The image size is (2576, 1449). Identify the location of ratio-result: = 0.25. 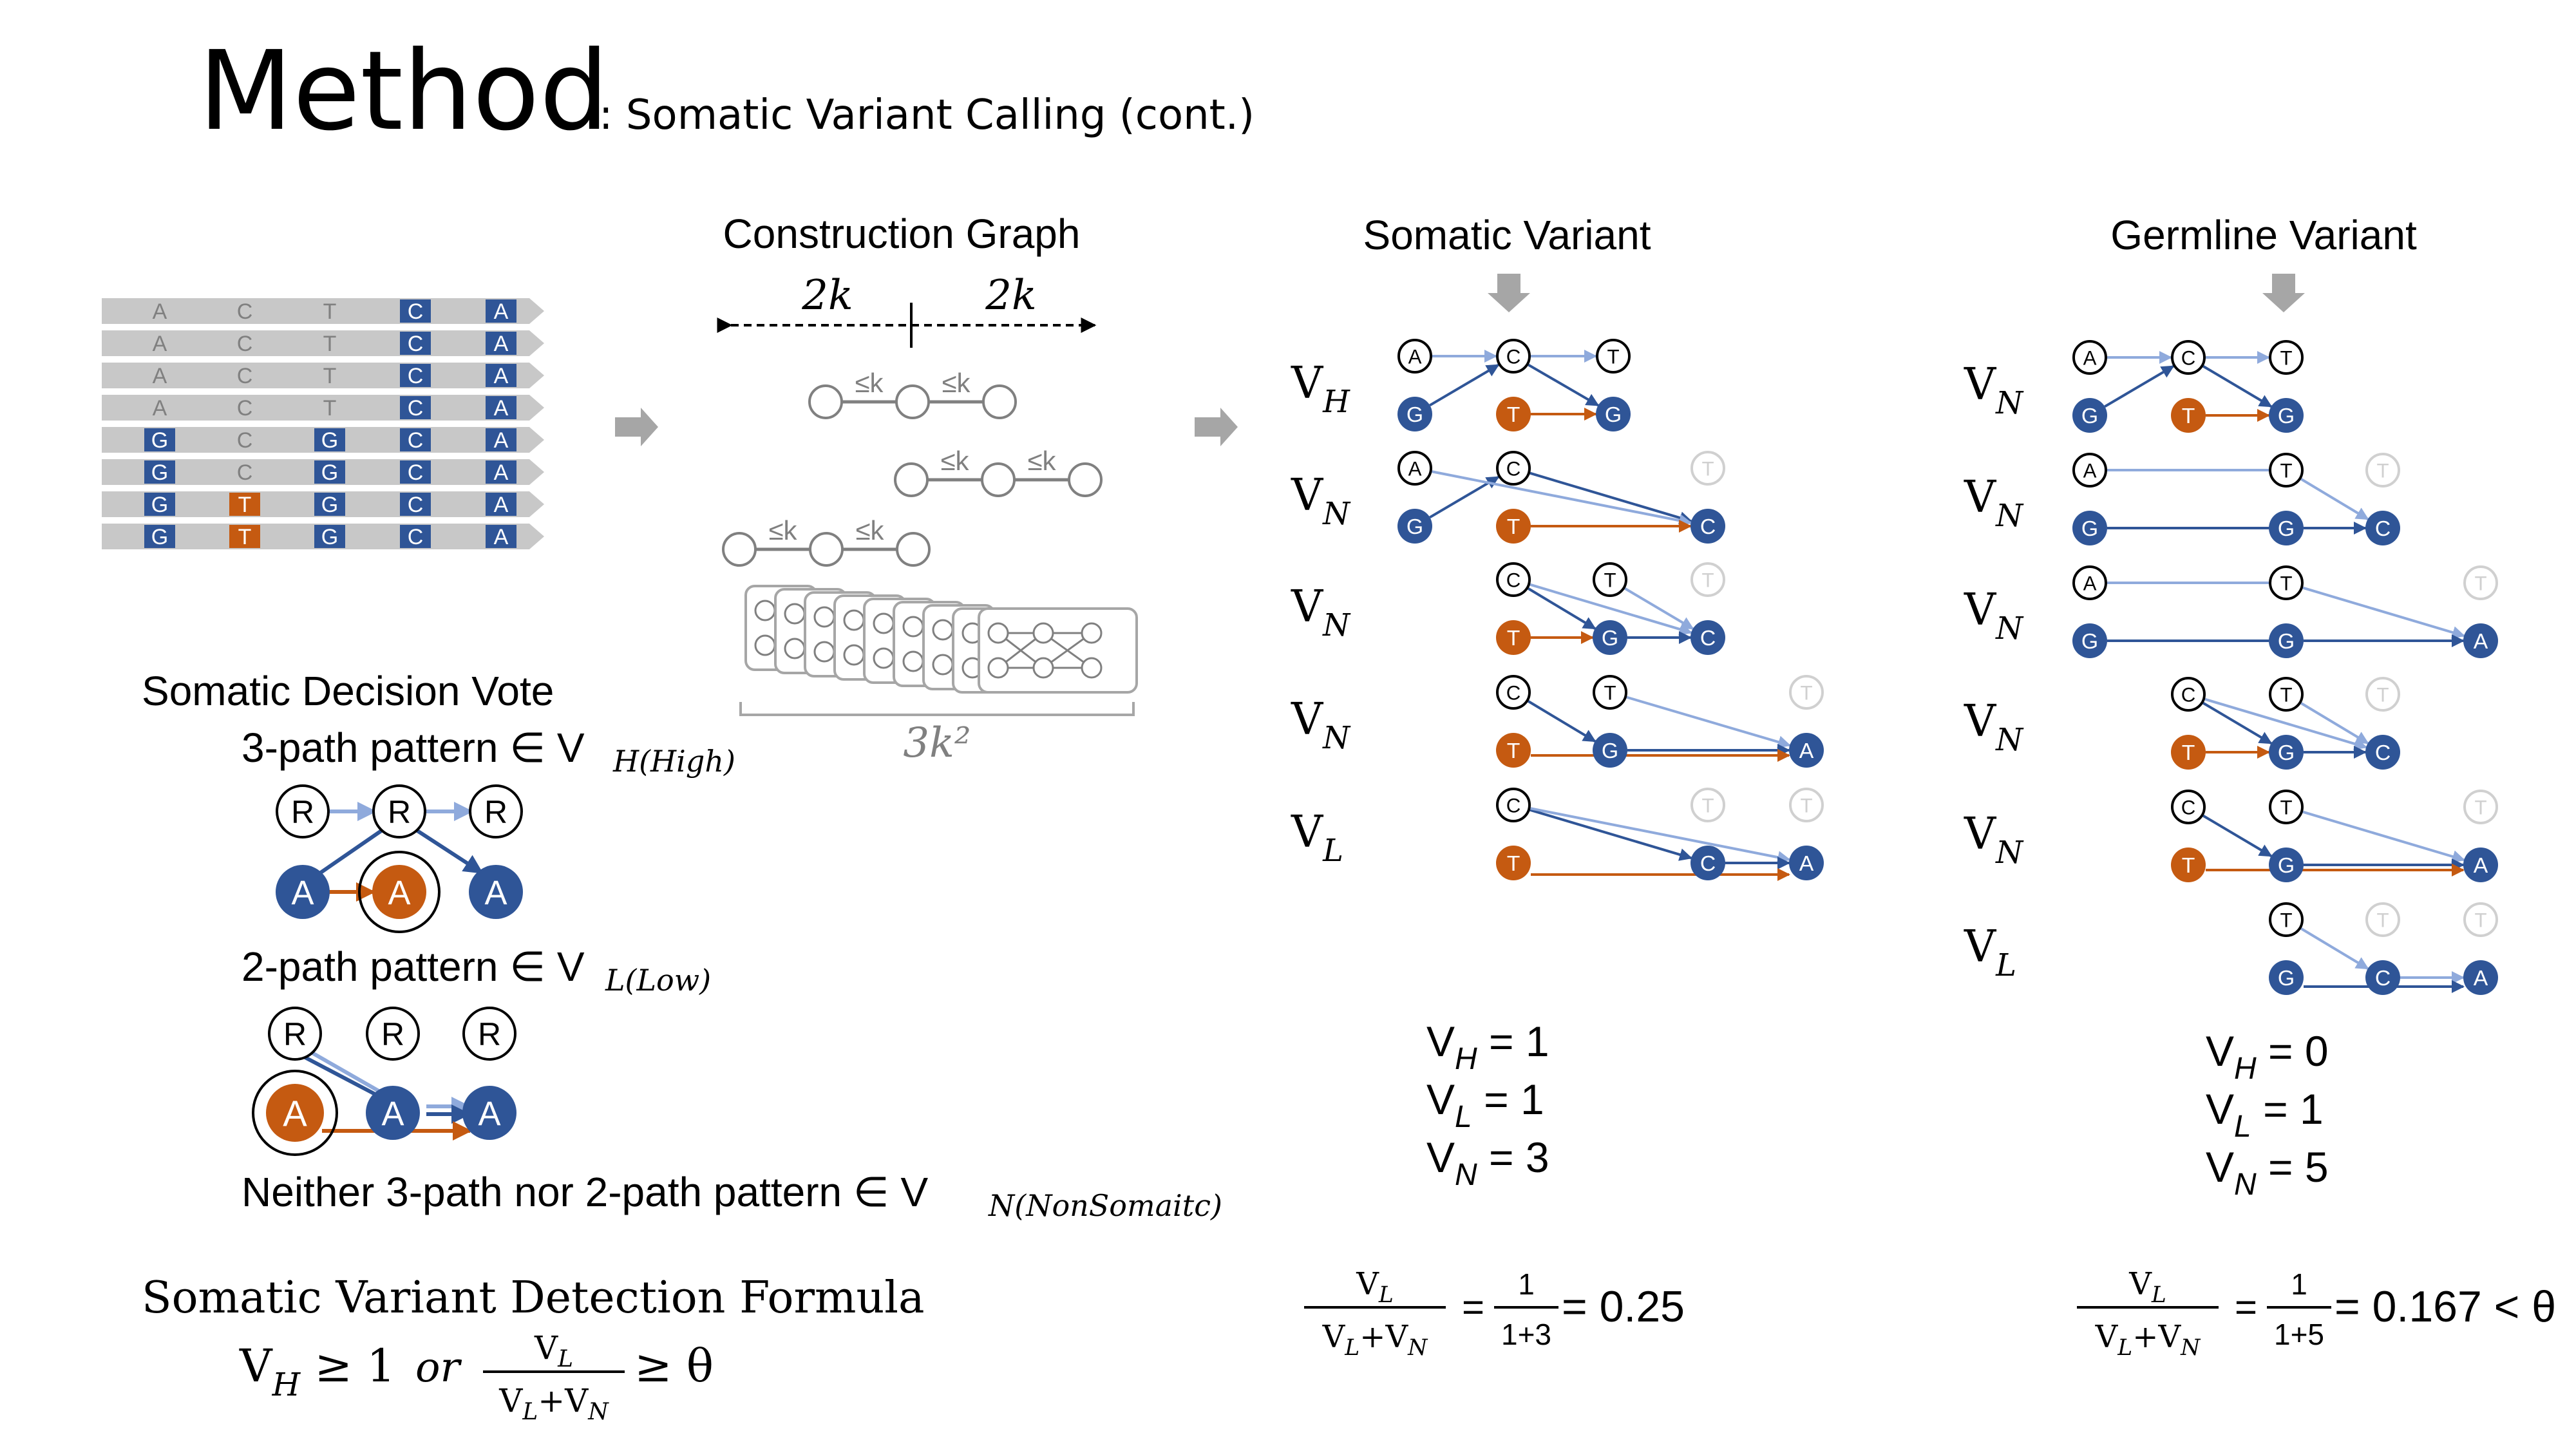
(1624, 1306).